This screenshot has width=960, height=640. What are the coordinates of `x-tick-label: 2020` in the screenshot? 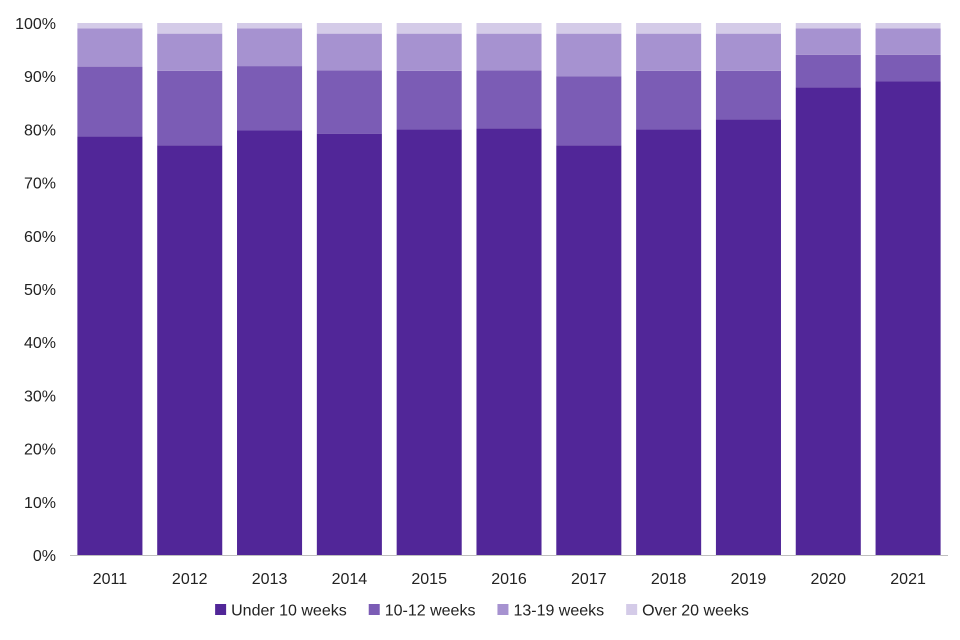 It's located at (828, 579).